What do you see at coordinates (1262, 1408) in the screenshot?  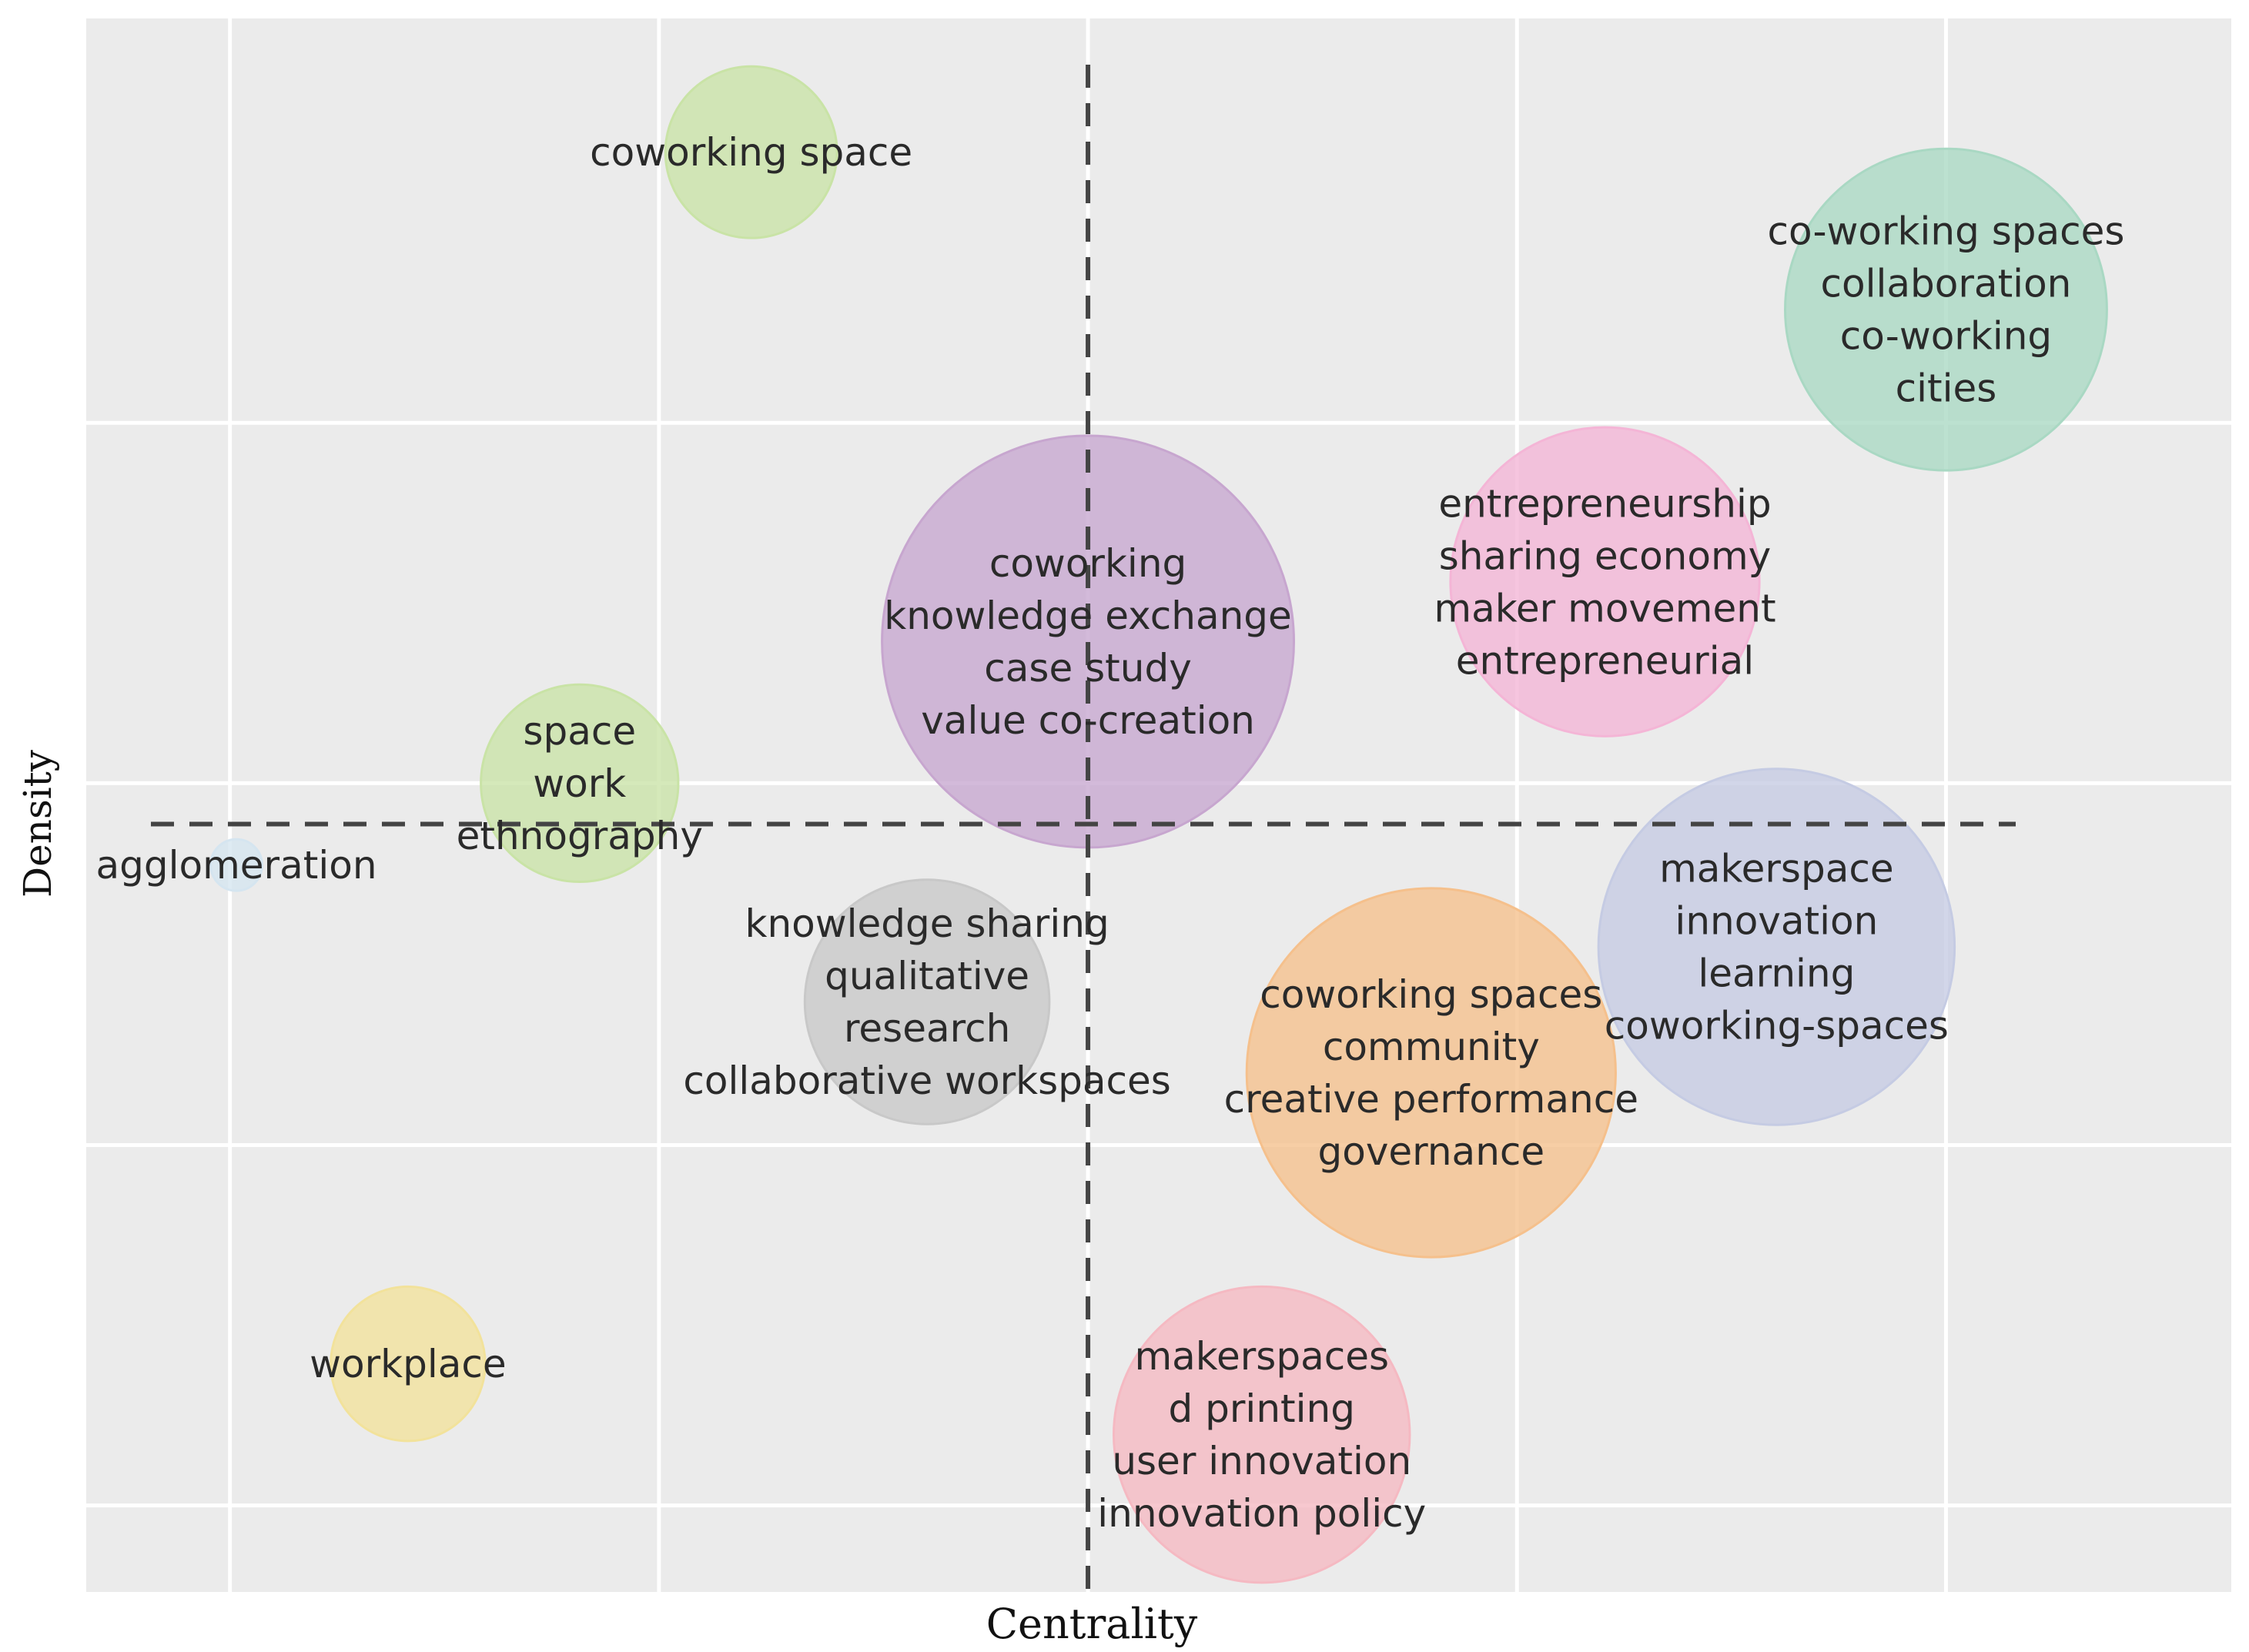 I see `cluster-label: d printing` at bounding box center [1262, 1408].